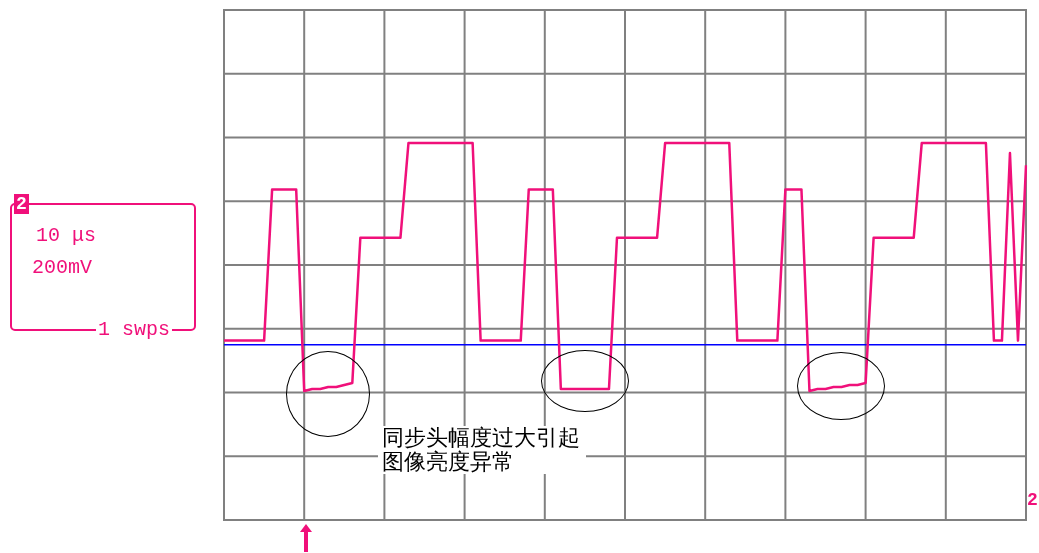 The width and height of the screenshot is (1039, 553). I want to click on text: 10 μs, so click(66, 235).